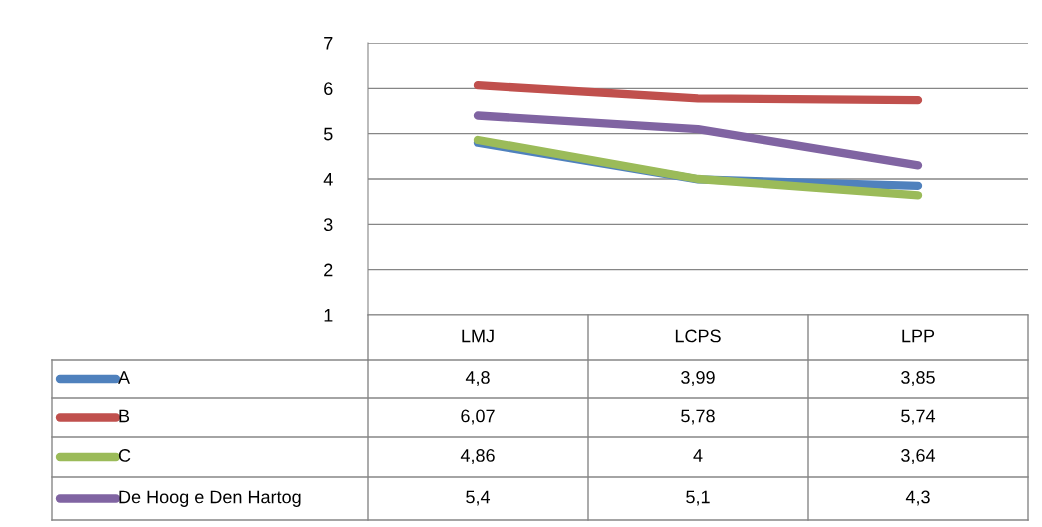  What do you see at coordinates (124, 455) in the screenshot?
I see `legend-label: C` at bounding box center [124, 455].